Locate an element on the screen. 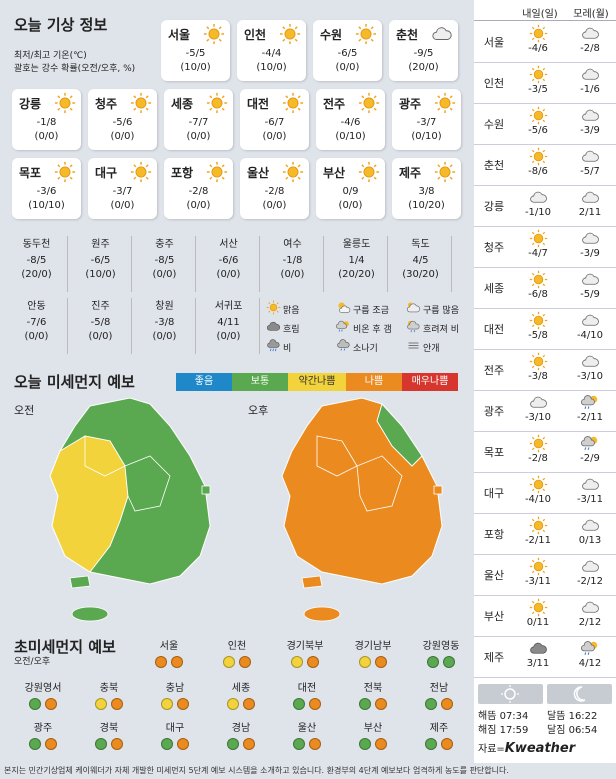 Image resolution: width=616 pixels, height=779 pixels. city-name: 수원 is located at coordinates (331, 35).